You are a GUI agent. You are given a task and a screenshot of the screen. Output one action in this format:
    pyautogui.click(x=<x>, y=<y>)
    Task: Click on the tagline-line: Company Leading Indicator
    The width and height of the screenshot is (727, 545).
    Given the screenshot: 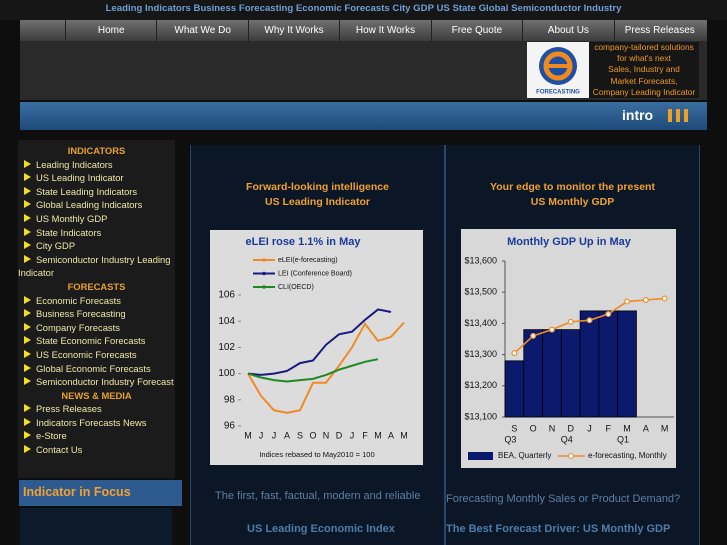 What is the action you would take?
    pyautogui.click(x=644, y=91)
    